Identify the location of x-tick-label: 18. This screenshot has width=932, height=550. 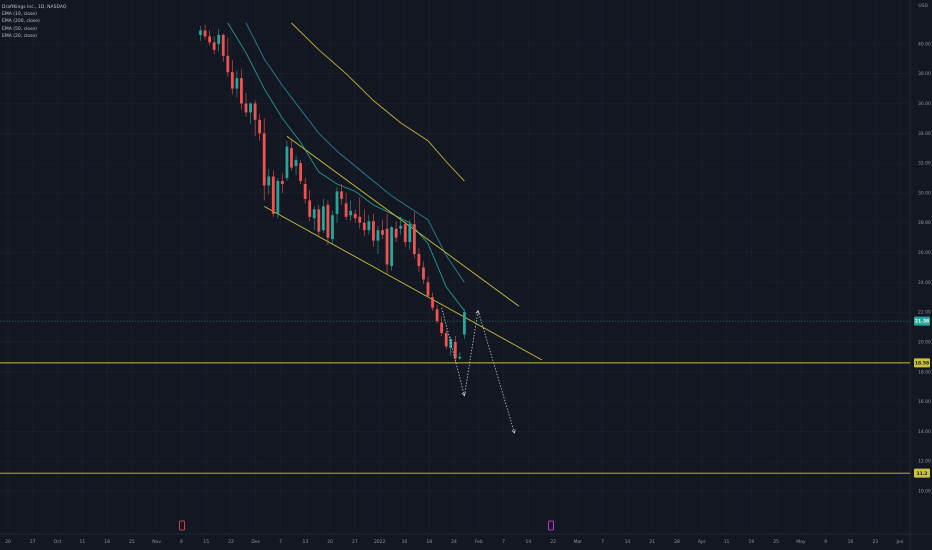
(429, 542).